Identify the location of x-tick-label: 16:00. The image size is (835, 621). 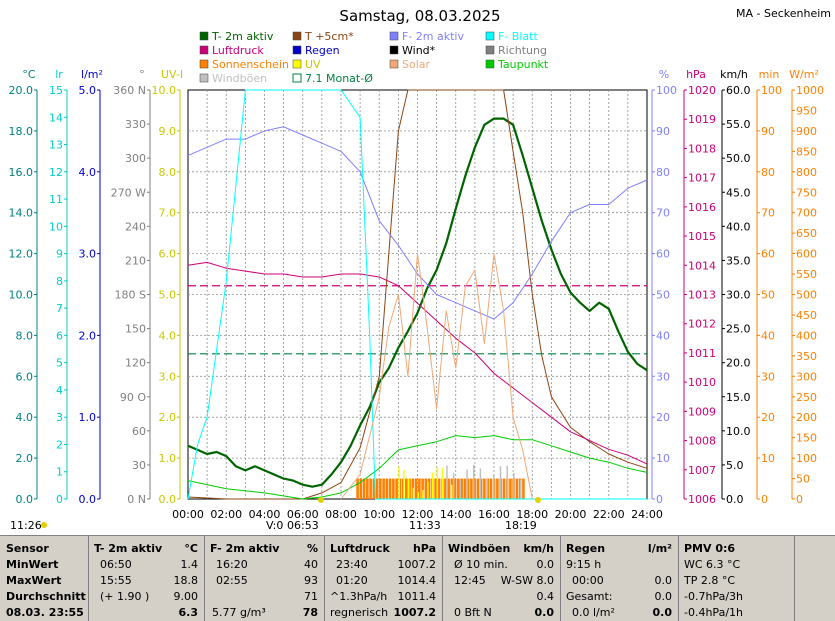
(494, 514).